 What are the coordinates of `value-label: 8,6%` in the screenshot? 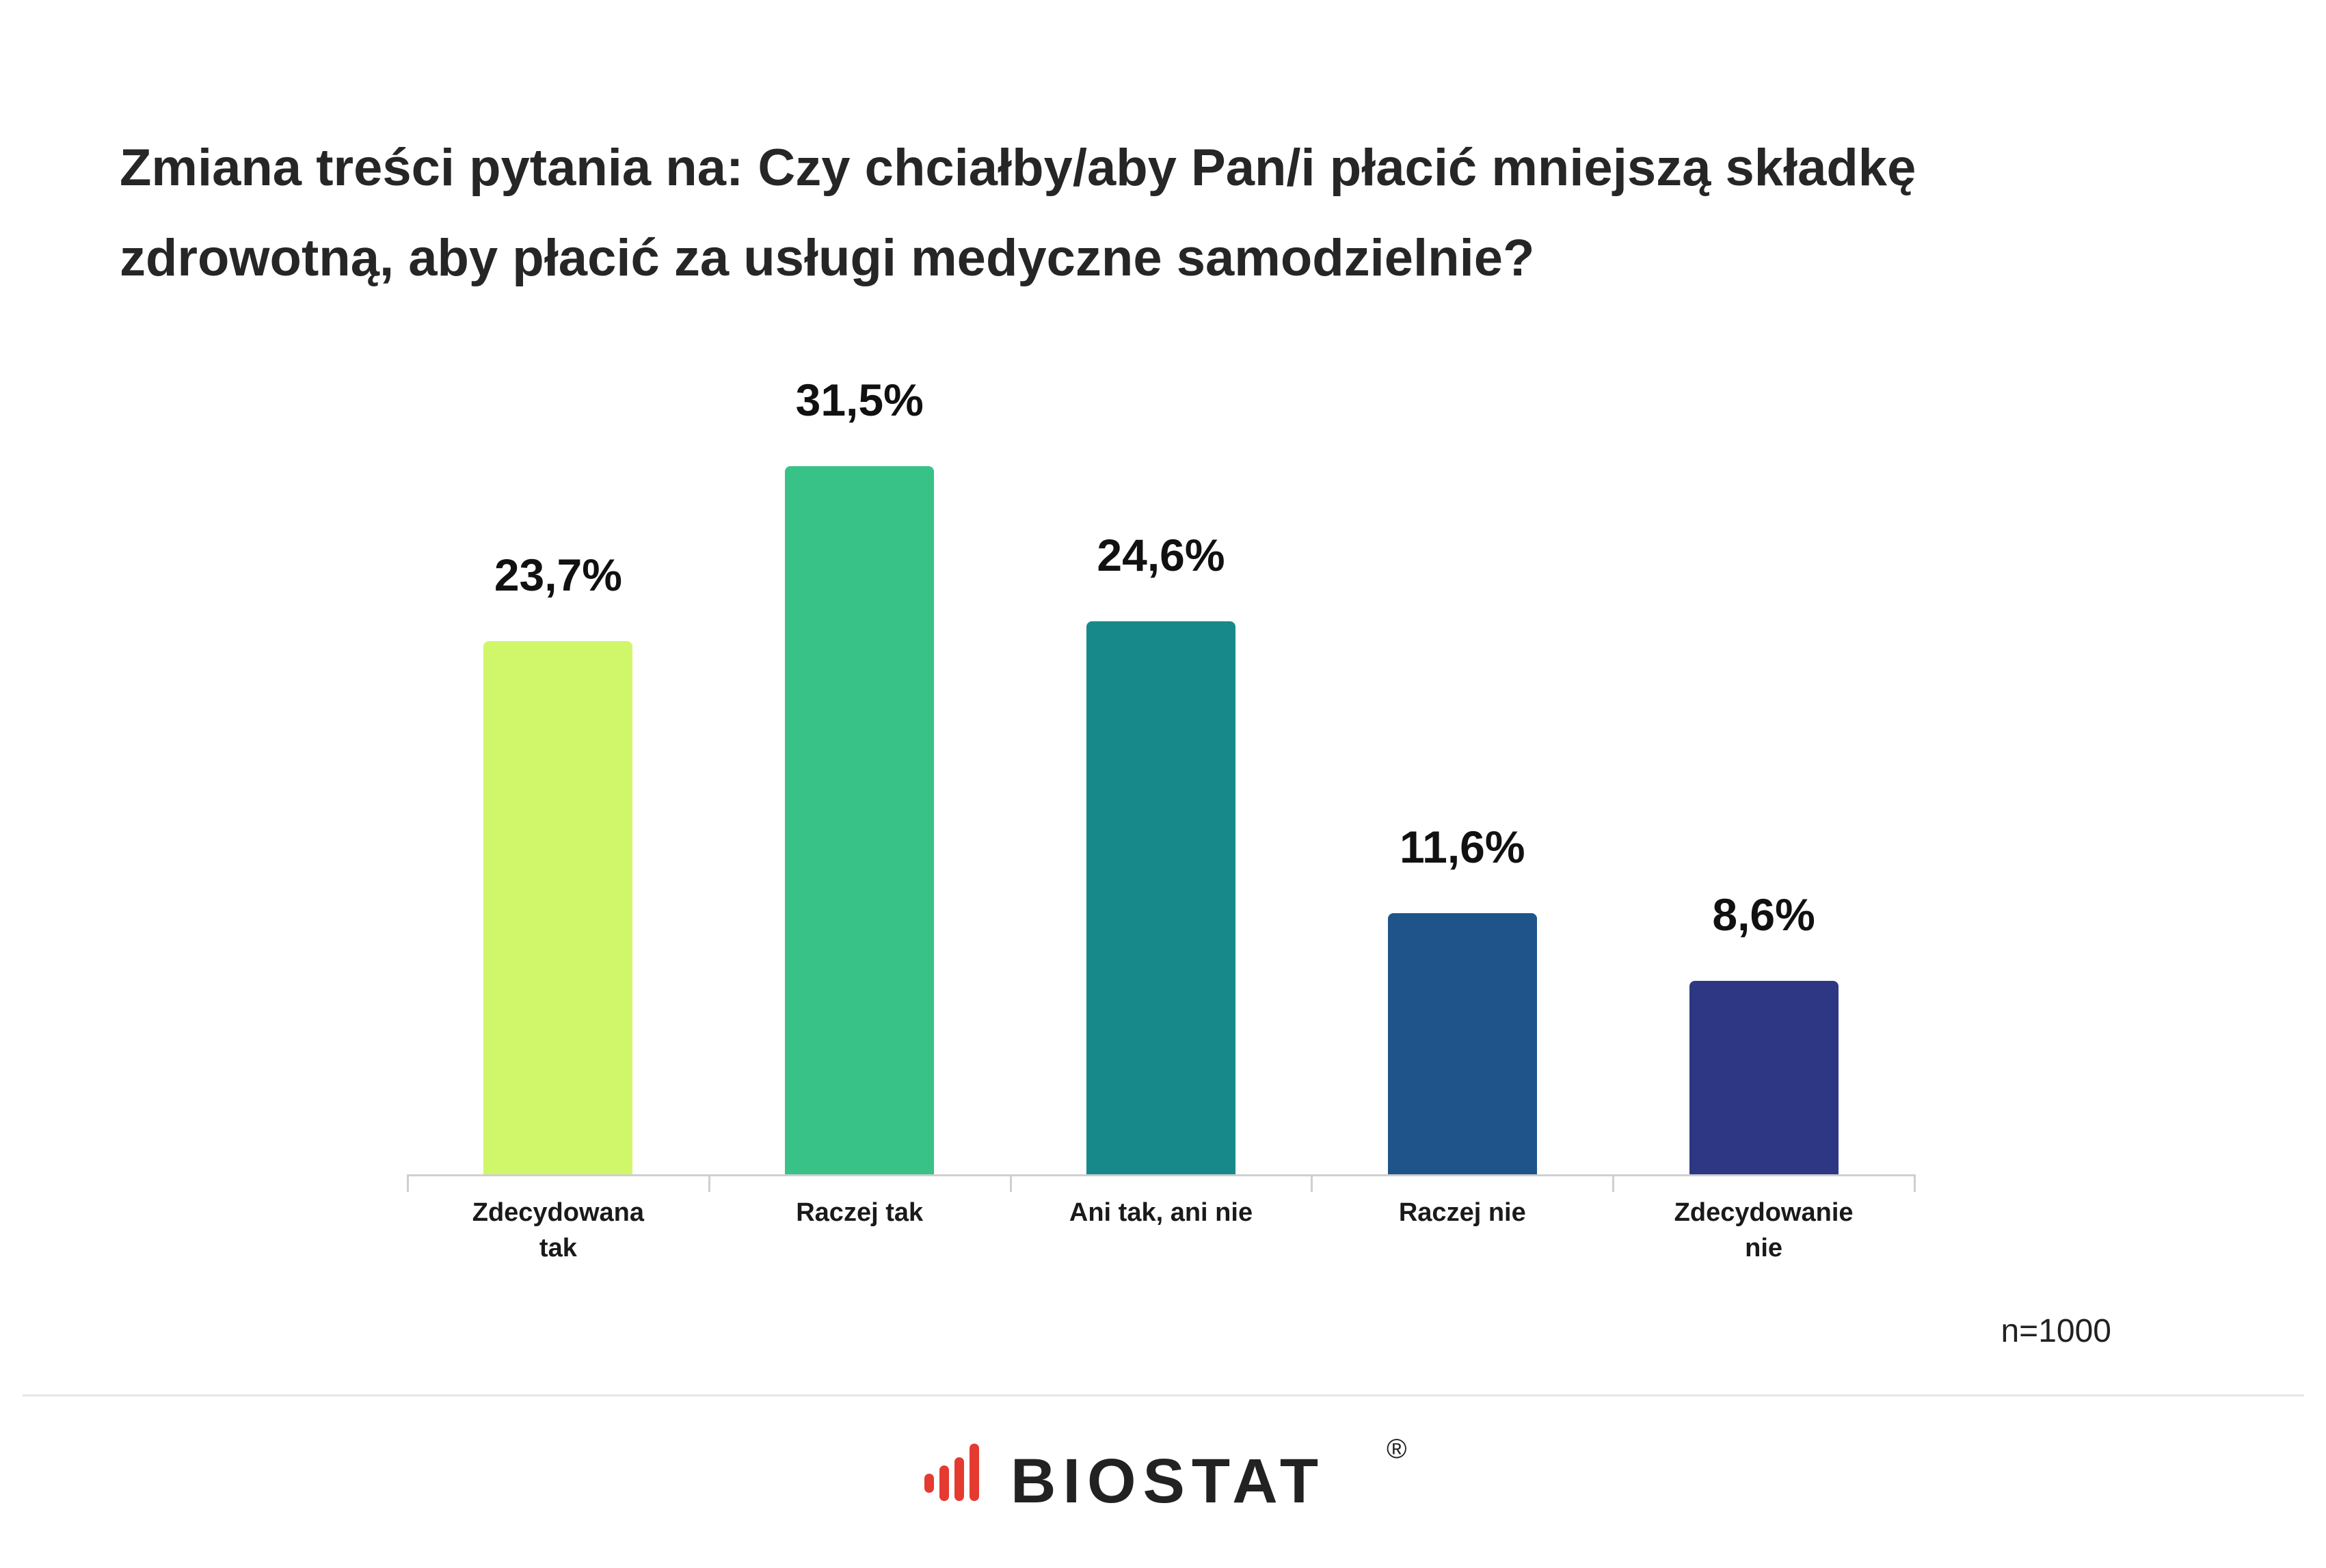 It's located at (1763, 915).